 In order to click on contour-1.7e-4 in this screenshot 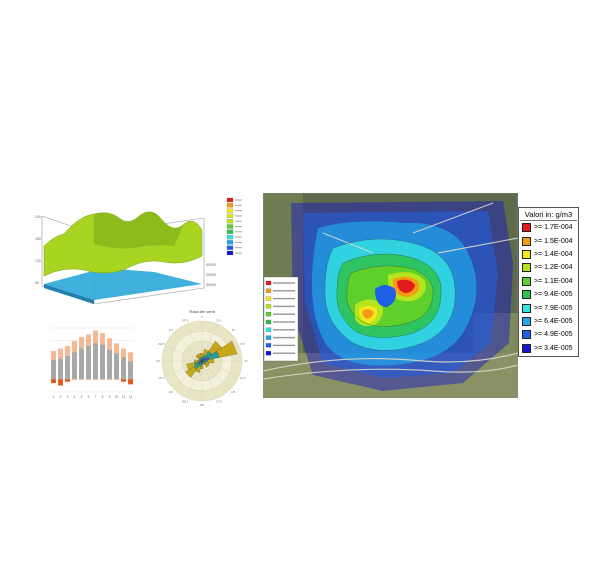, I will do `click(406, 286)`.